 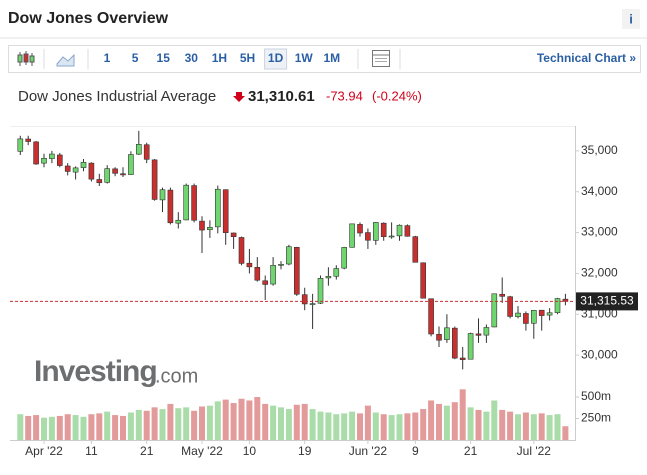 I want to click on interval-button: 1W, so click(x=304, y=58).